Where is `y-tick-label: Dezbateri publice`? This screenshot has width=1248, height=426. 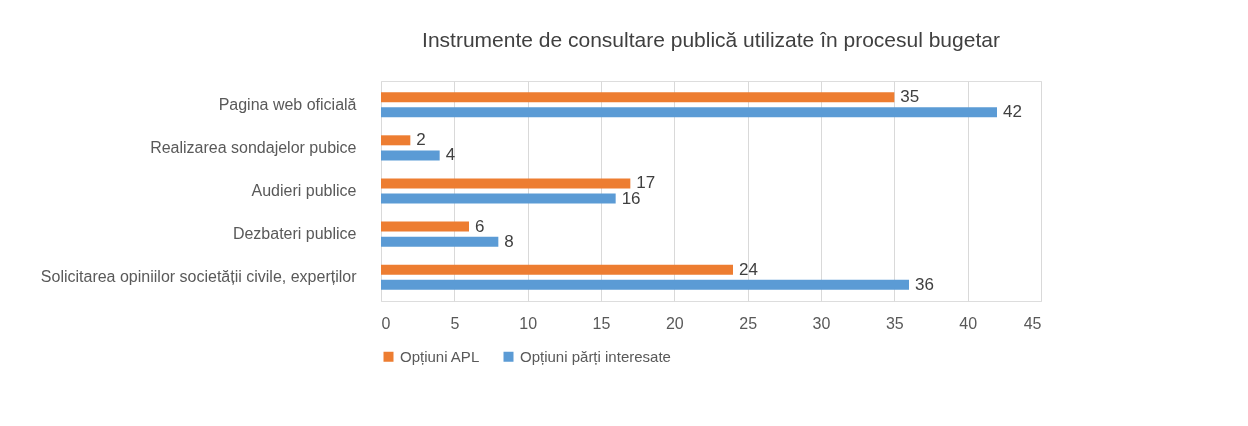
y-tick-label: Dezbateri publice is located at coordinates (294, 234).